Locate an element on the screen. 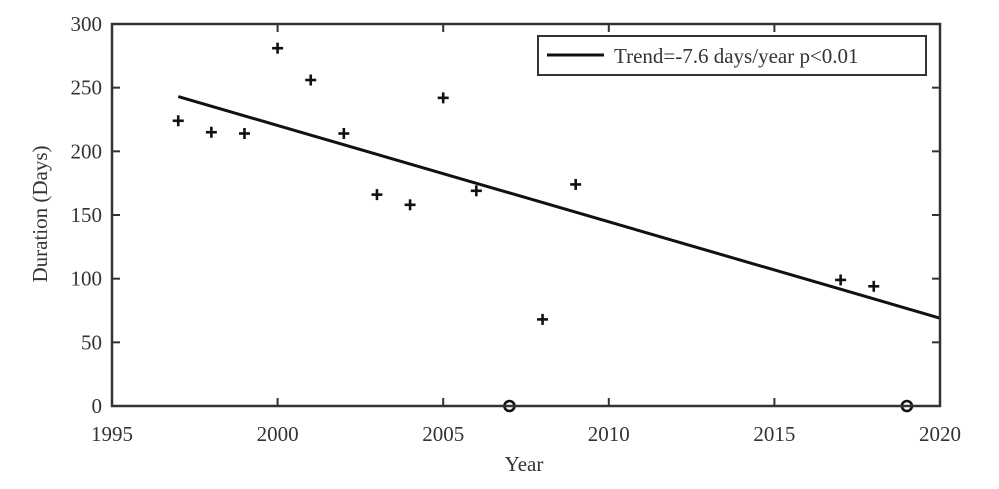  x-axis-label: Year is located at coordinates (524, 464).